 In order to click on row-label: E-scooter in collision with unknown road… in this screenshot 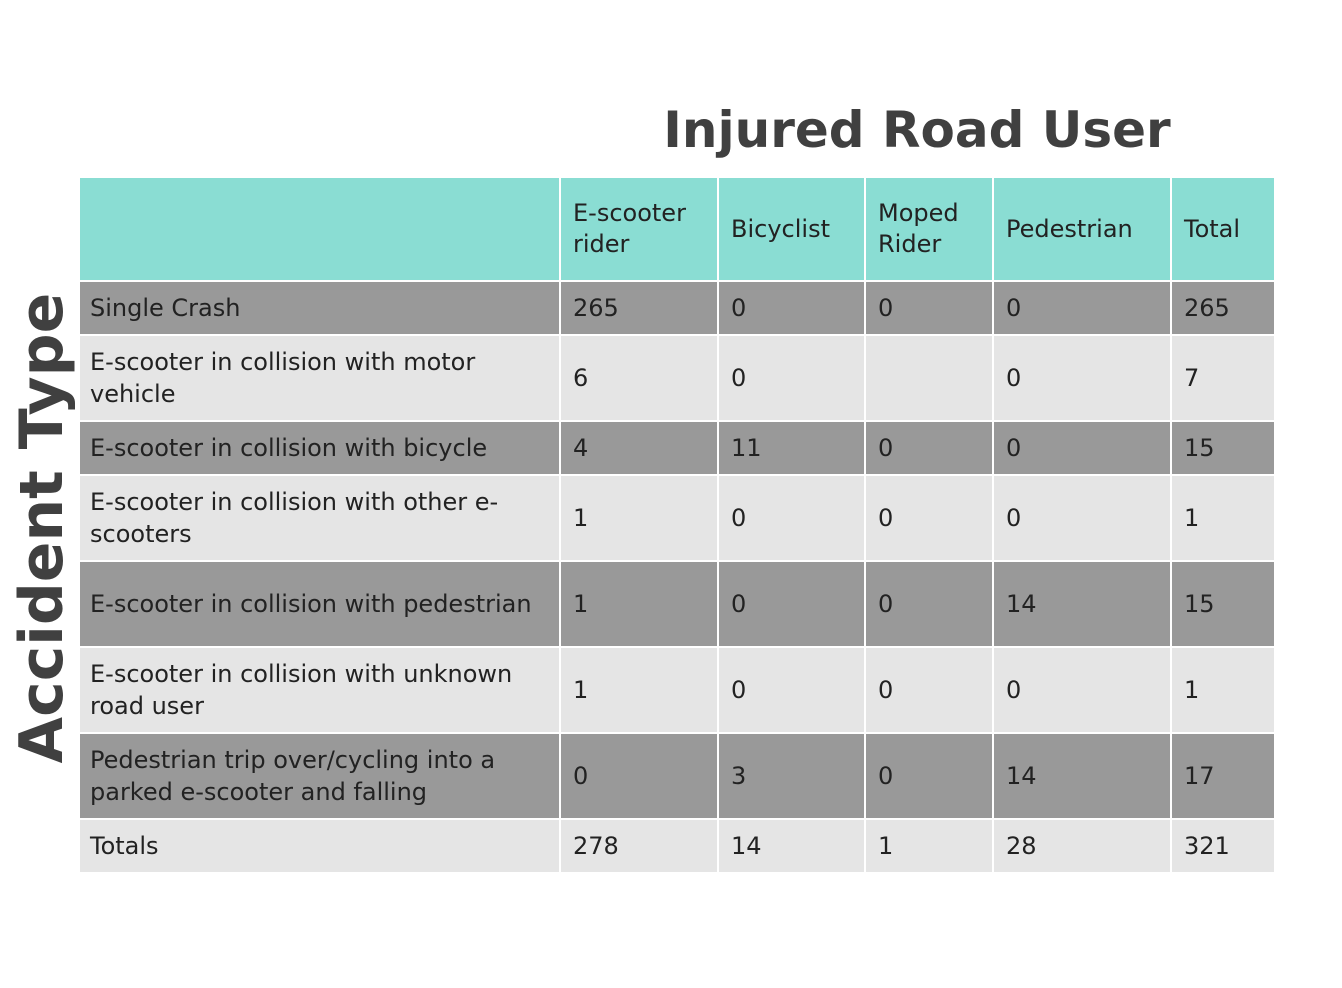, I will do `click(320, 689)`.